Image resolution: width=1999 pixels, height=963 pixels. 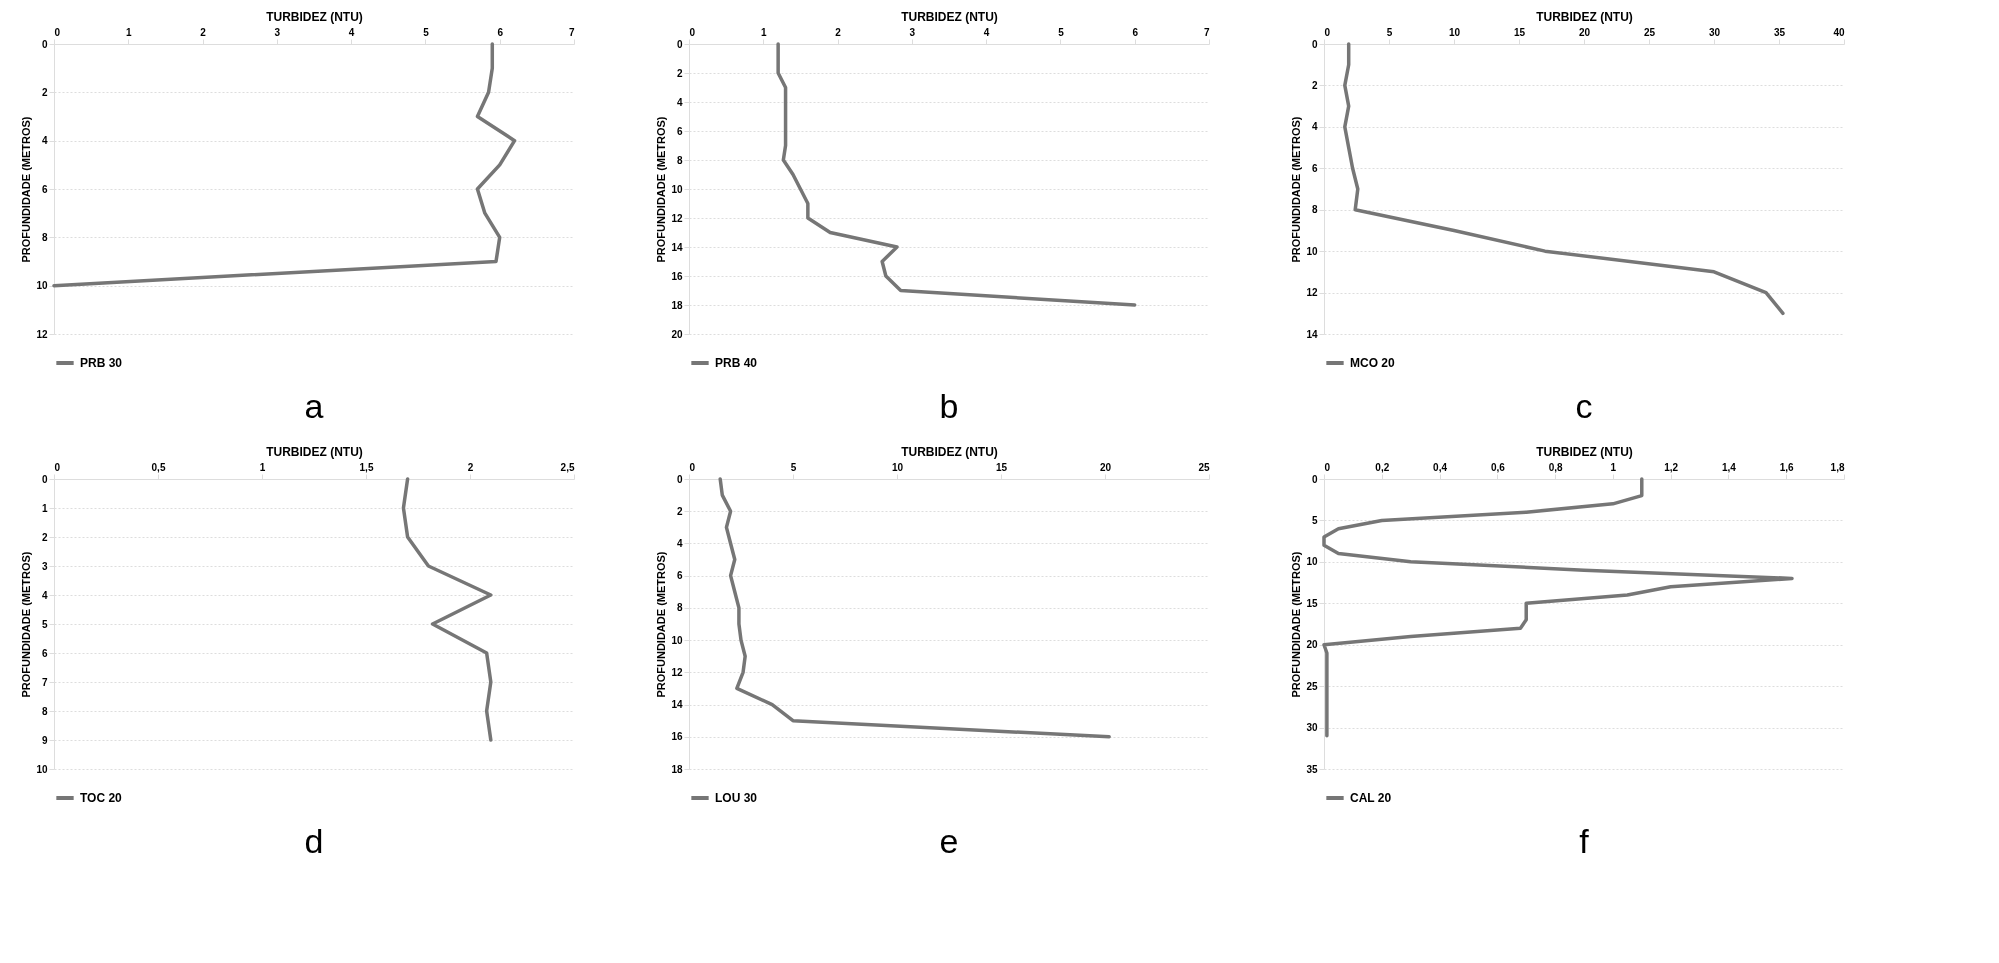 I want to click on legend-label: PRB 30, so click(x=101, y=363).